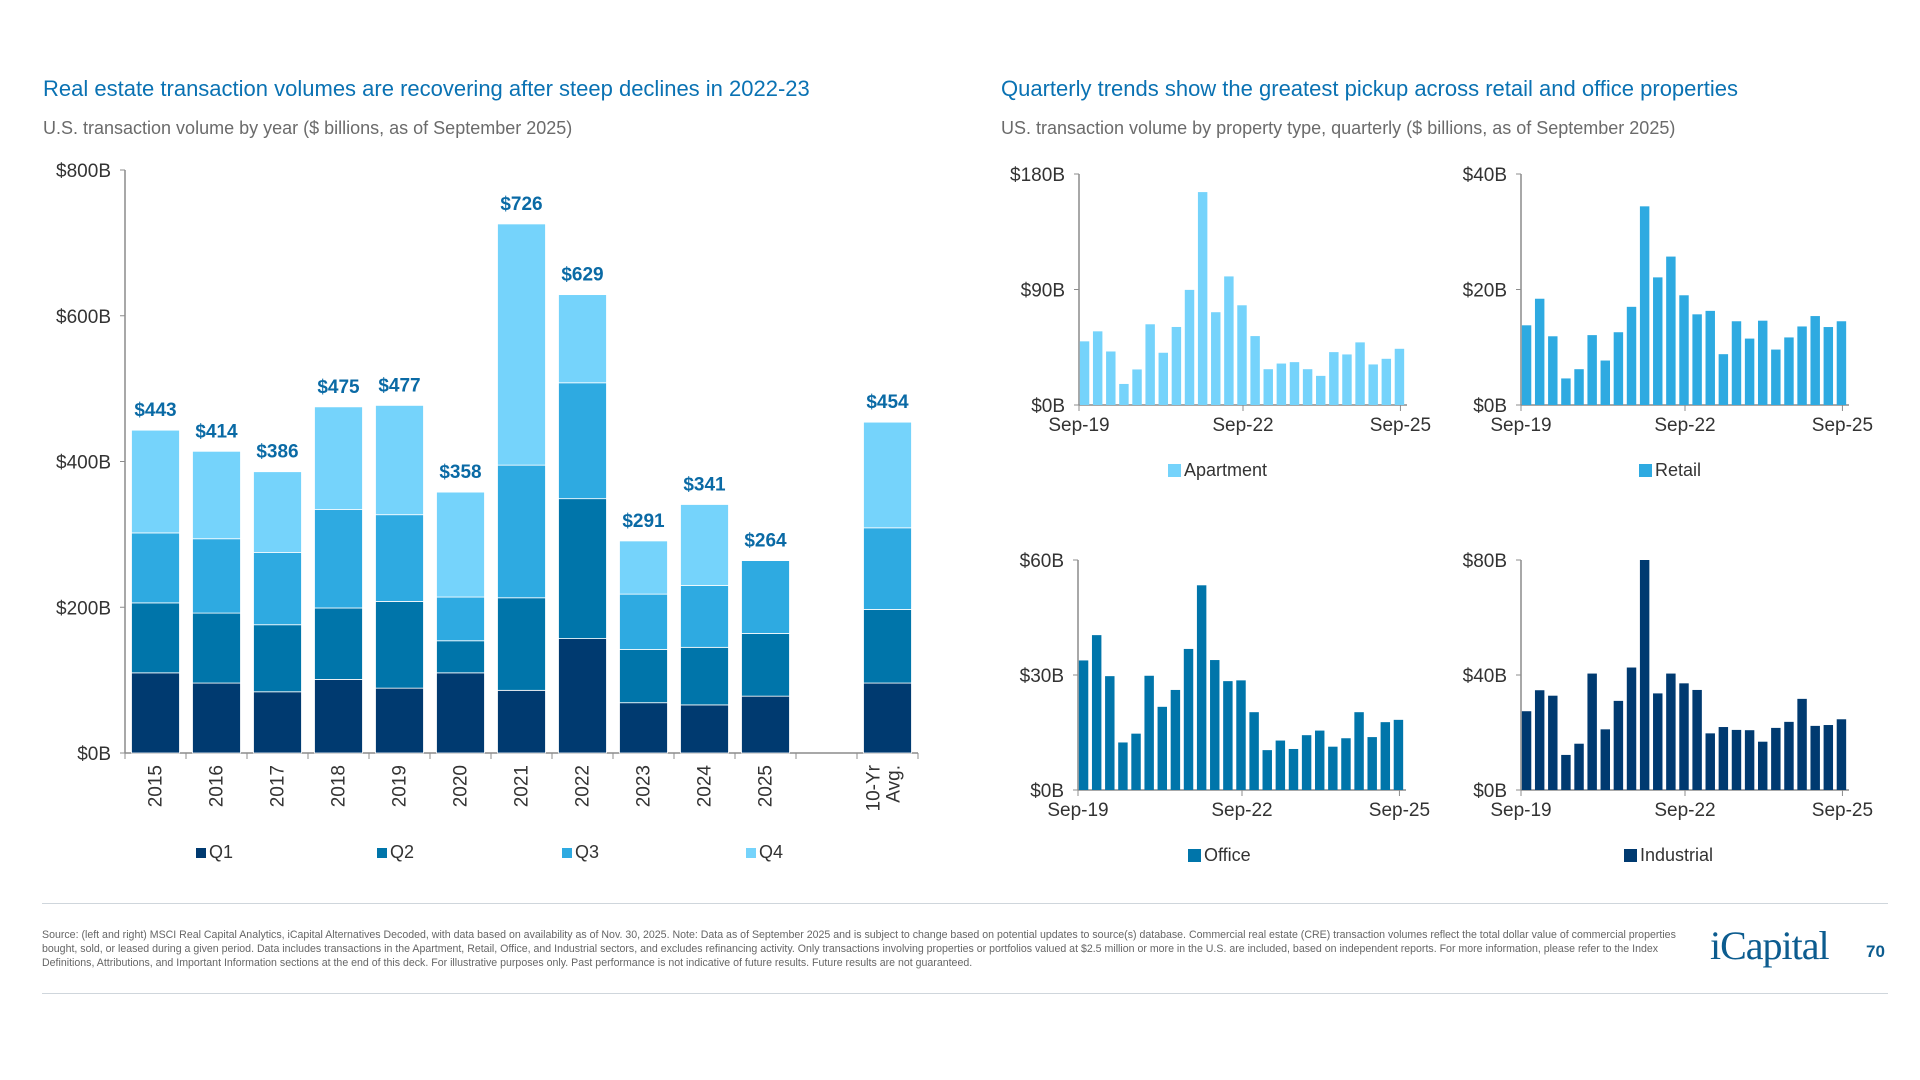 The height and width of the screenshot is (1080, 1920). I want to click on x-tick-label: 2025, so click(766, 786).